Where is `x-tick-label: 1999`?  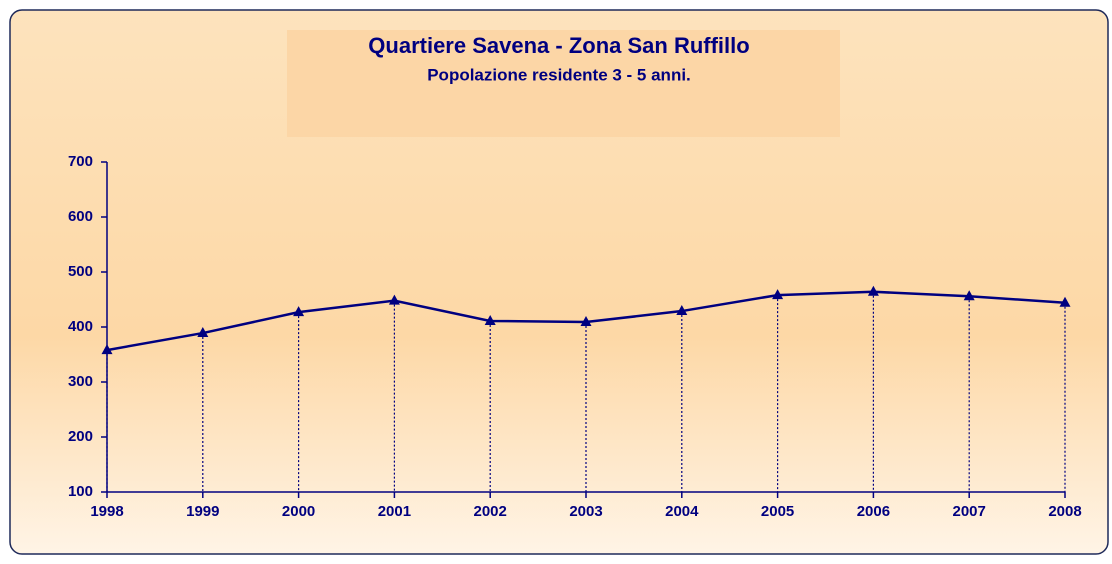
x-tick-label: 1999 is located at coordinates (202, 511).